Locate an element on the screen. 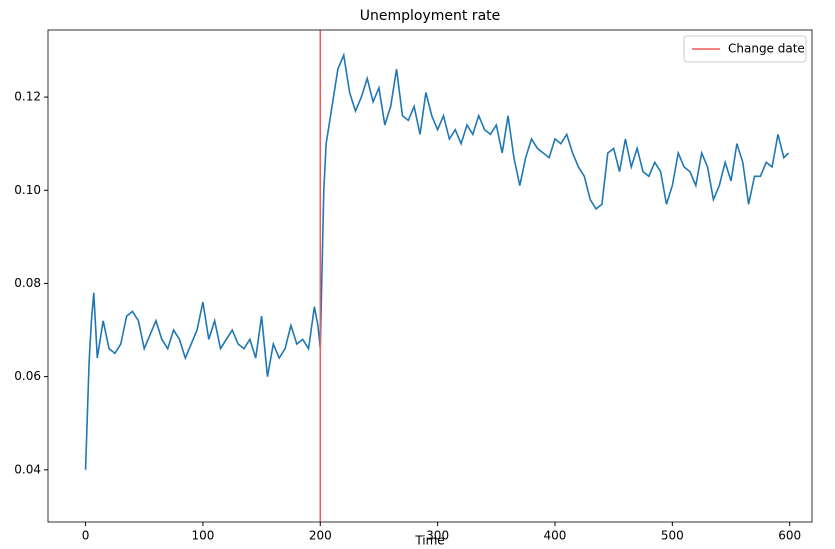  x-tick-label: 300 is located at coordinates (437, 536).